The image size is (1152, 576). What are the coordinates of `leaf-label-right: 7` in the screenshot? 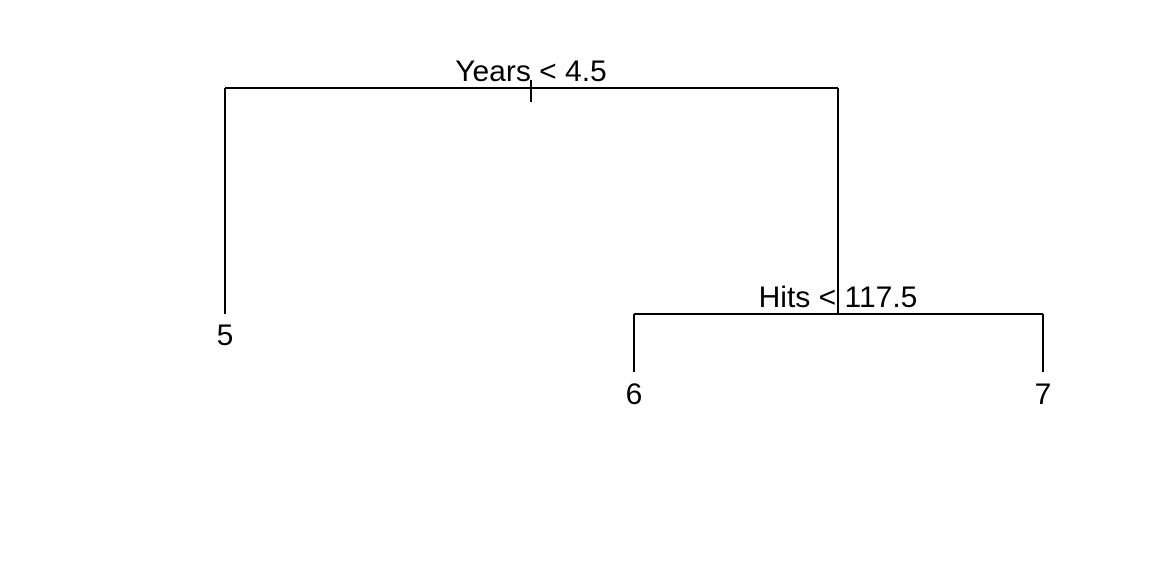 It's located at (1043, 394).